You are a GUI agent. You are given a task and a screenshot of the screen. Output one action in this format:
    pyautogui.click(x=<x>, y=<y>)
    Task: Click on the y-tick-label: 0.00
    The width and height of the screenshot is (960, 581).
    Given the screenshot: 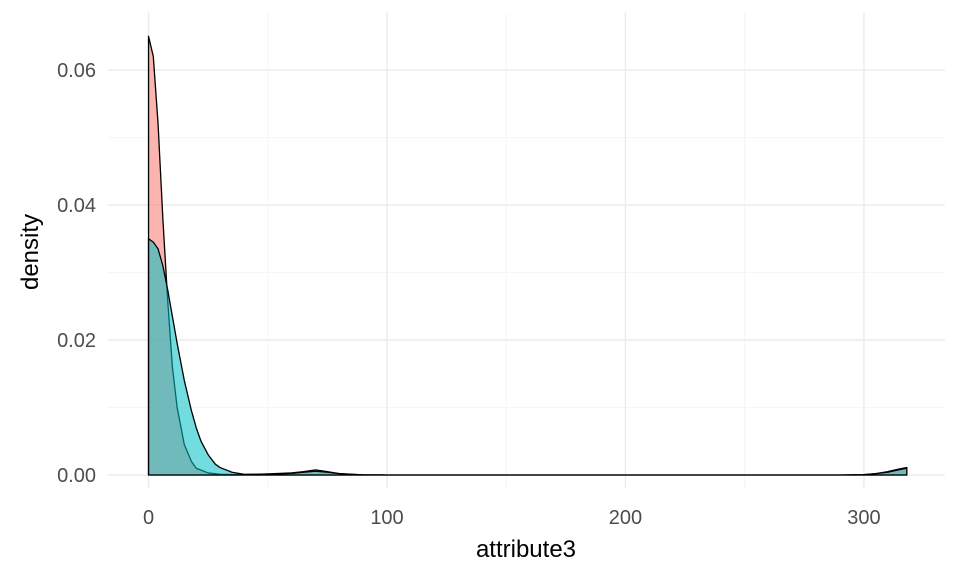 What is the action you would take?
    pyautogui.click(x=76, y=476)
    